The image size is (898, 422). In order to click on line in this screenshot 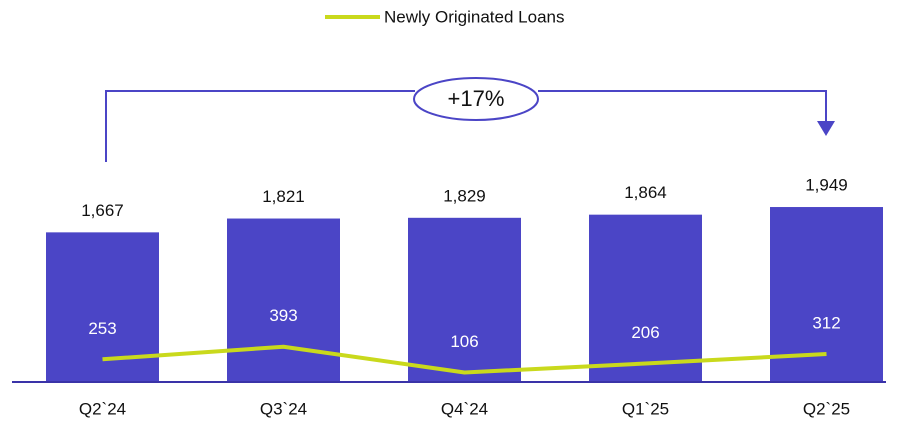, I will do `click(464, 359)`.